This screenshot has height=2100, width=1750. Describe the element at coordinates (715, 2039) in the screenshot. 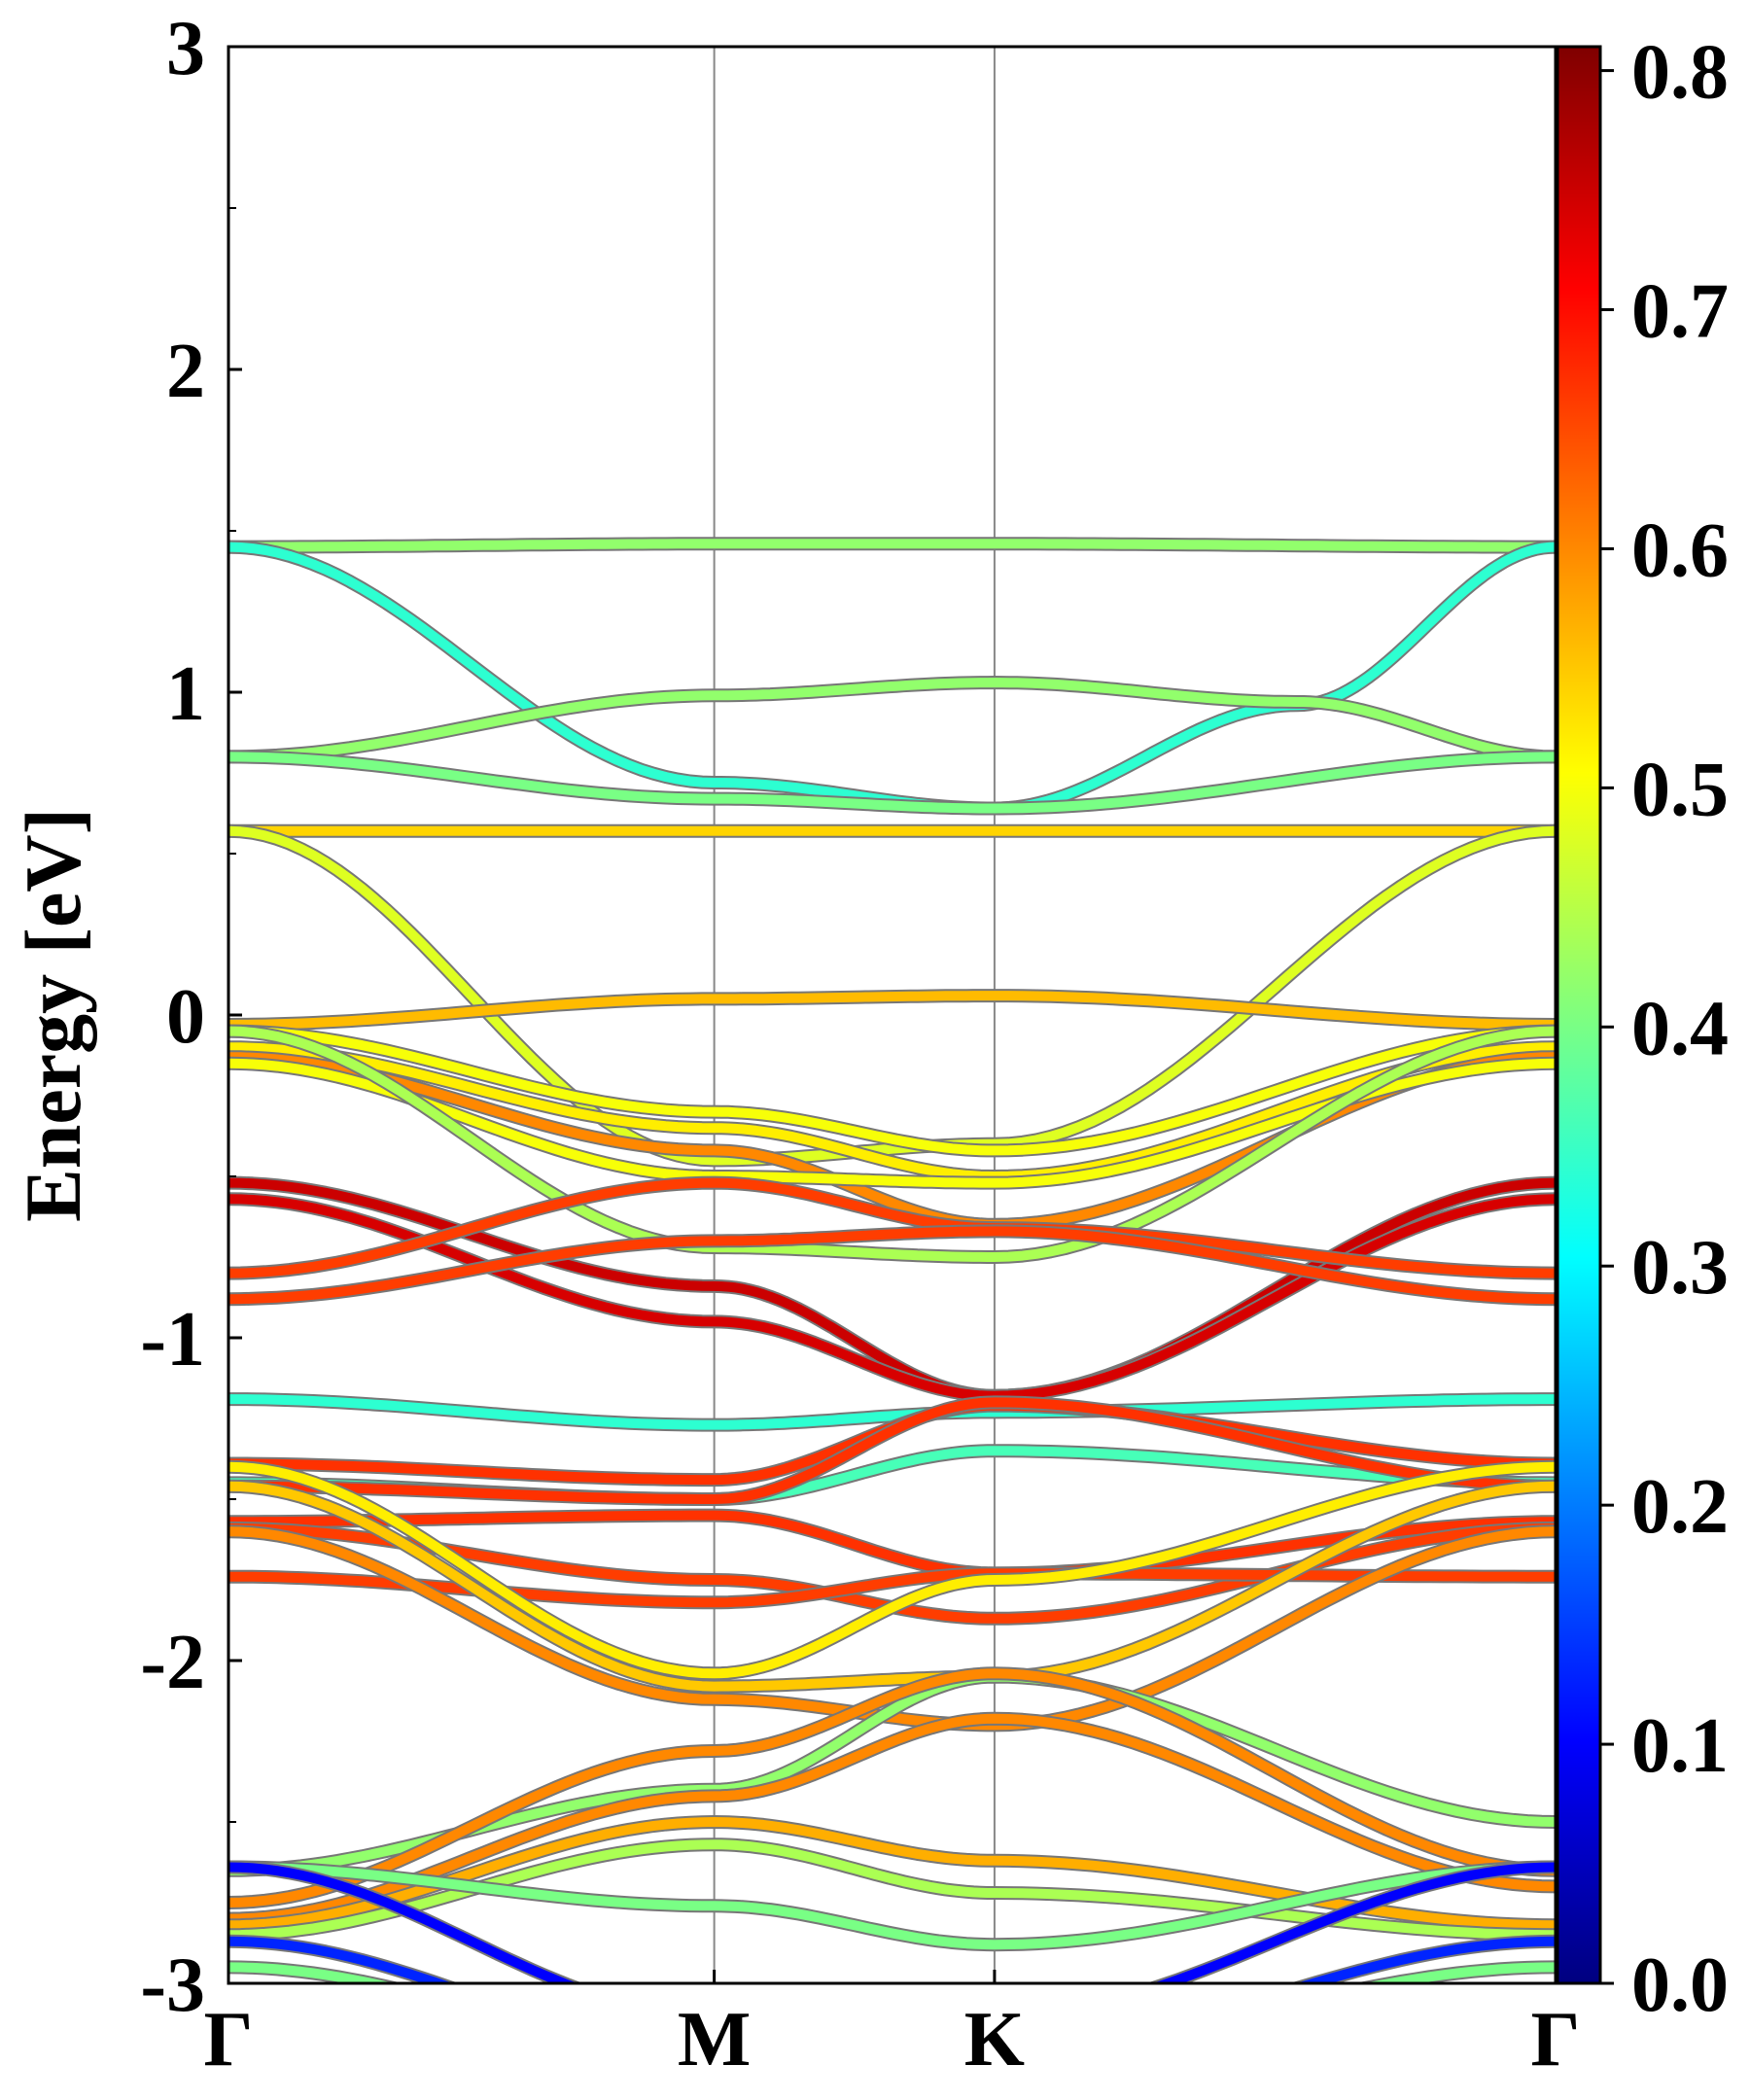

I see `x-tick-label: M` at that location.